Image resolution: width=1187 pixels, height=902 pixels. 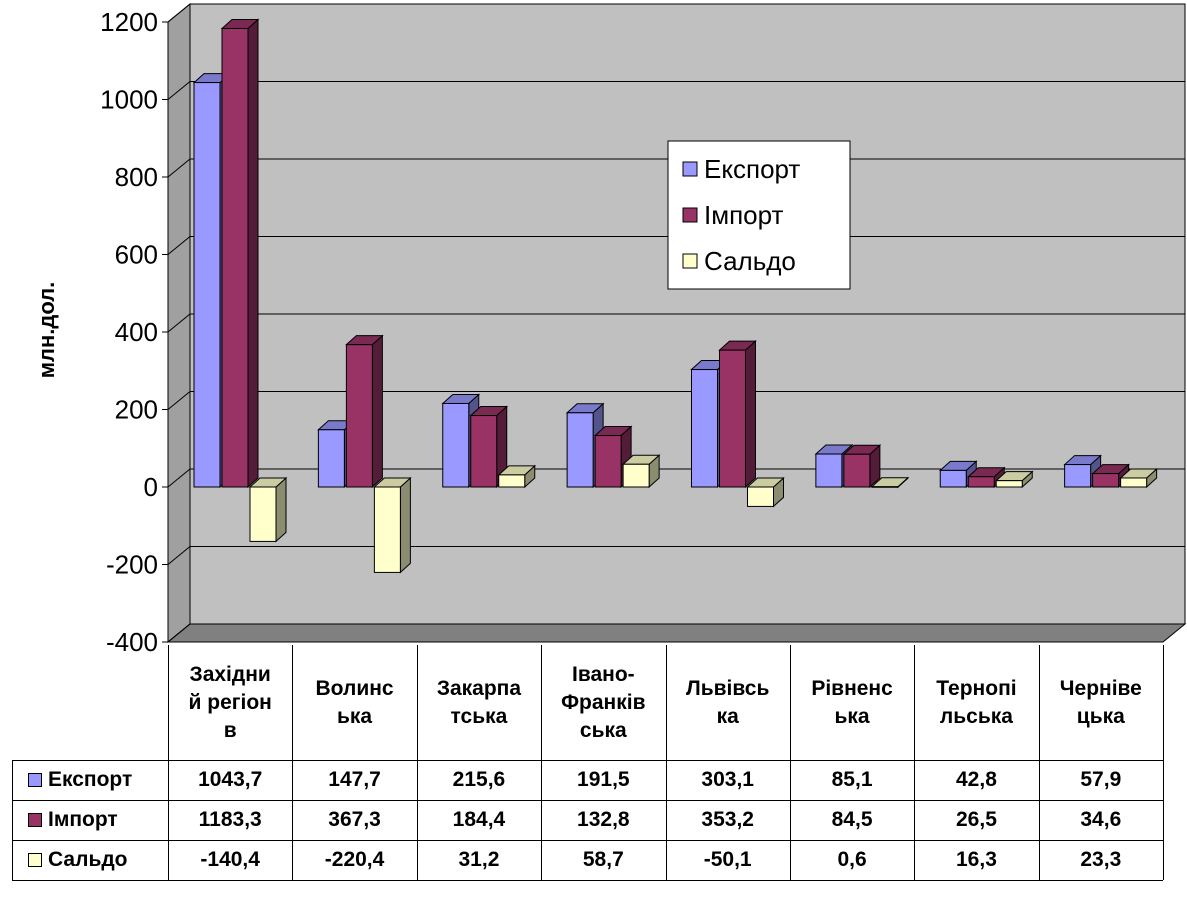 I want to click on data-label: 42,8, so click(x=976, y=779).